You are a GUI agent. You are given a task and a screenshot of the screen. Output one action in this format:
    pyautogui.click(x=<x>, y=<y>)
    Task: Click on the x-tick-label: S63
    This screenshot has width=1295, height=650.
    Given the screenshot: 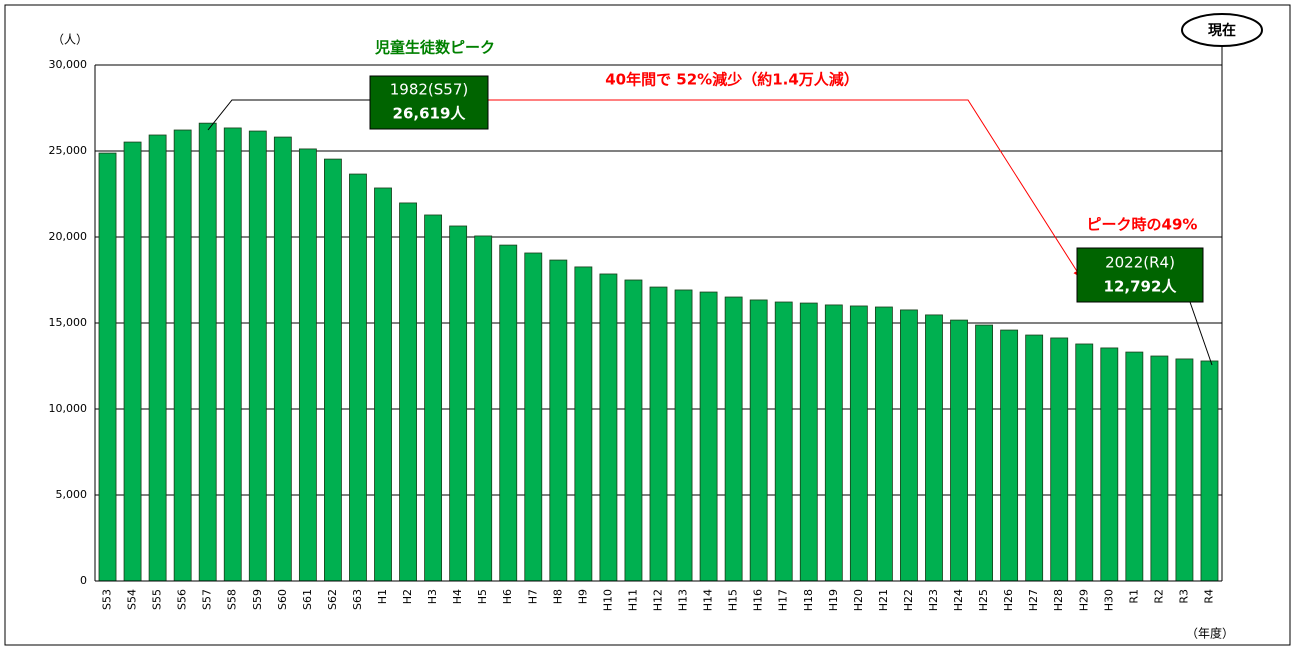 What is the action you would take?
    pyautogui.click(x=357, y=599)
    